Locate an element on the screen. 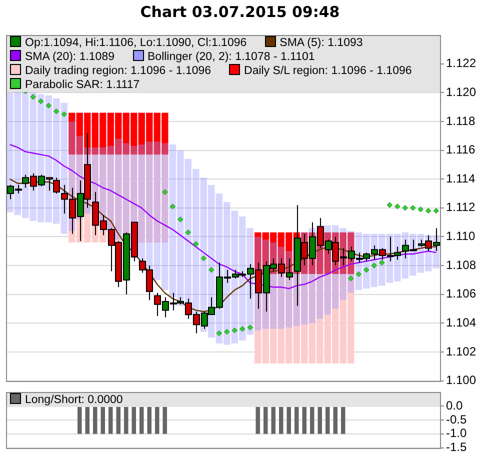 This screenshot has width=480, height=457. legend-label: Long/Short: 0.0000 is located at coordinates (73, 400).